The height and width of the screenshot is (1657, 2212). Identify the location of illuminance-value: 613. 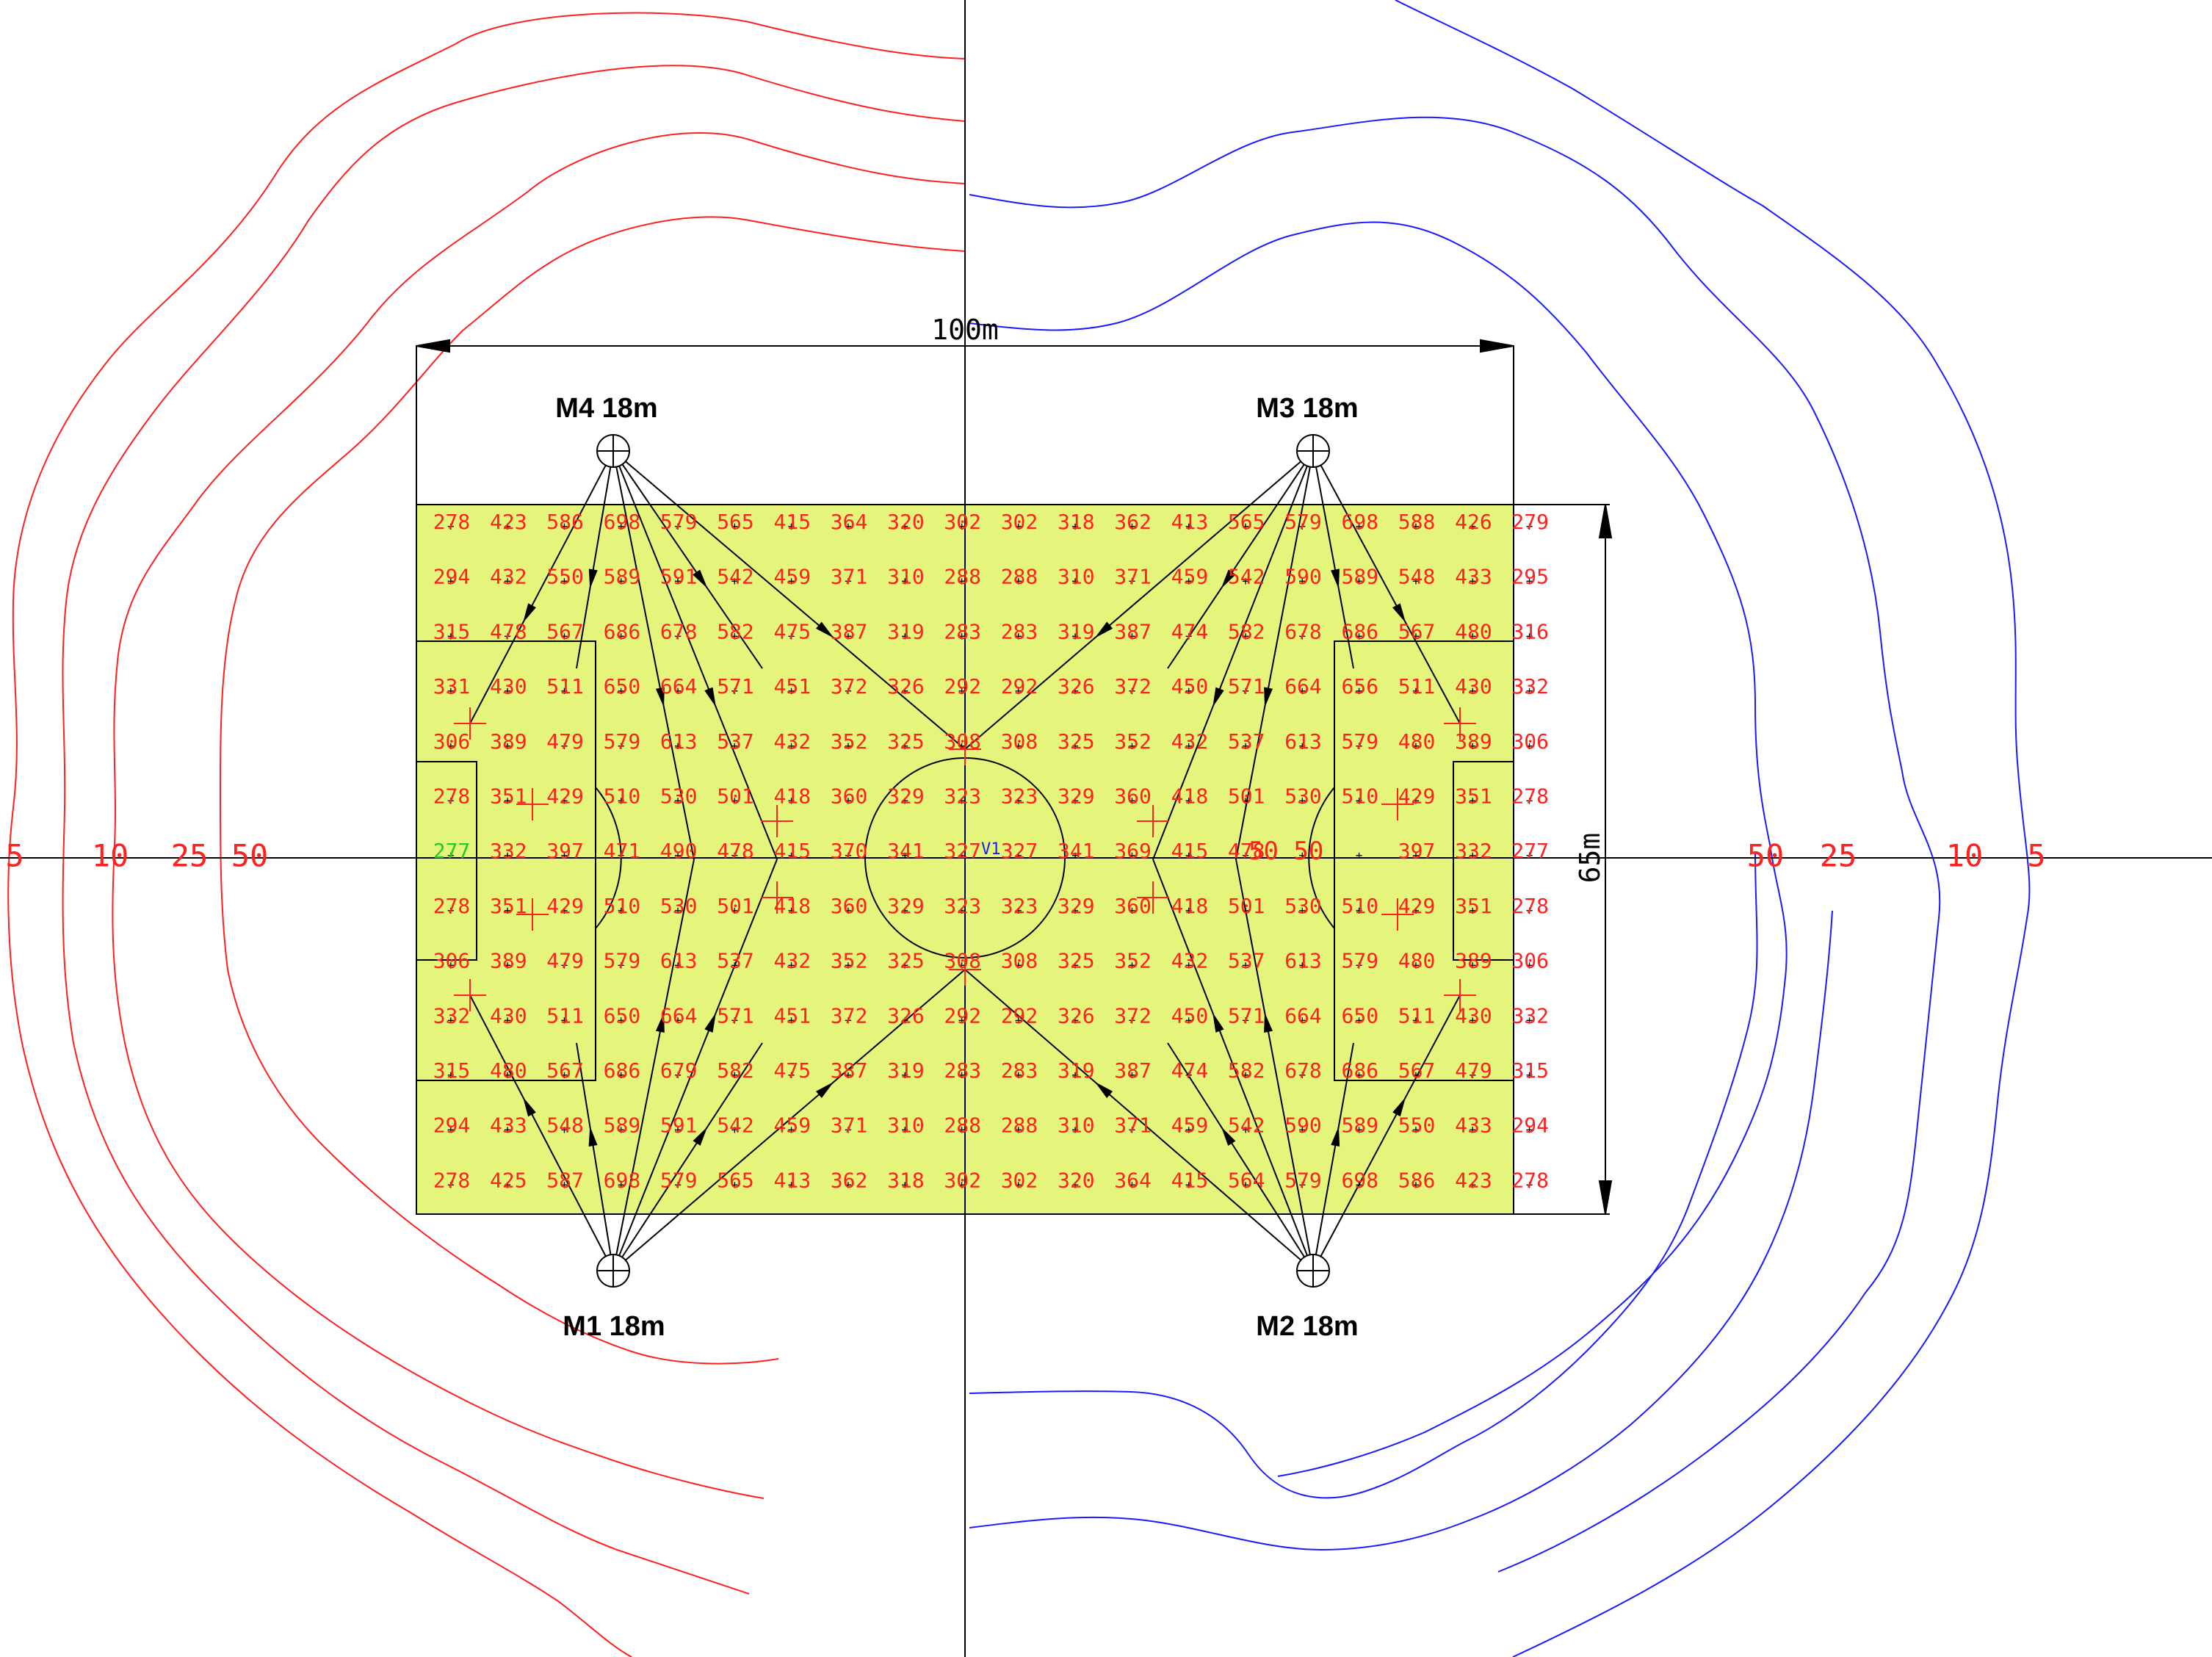
(679, 961).